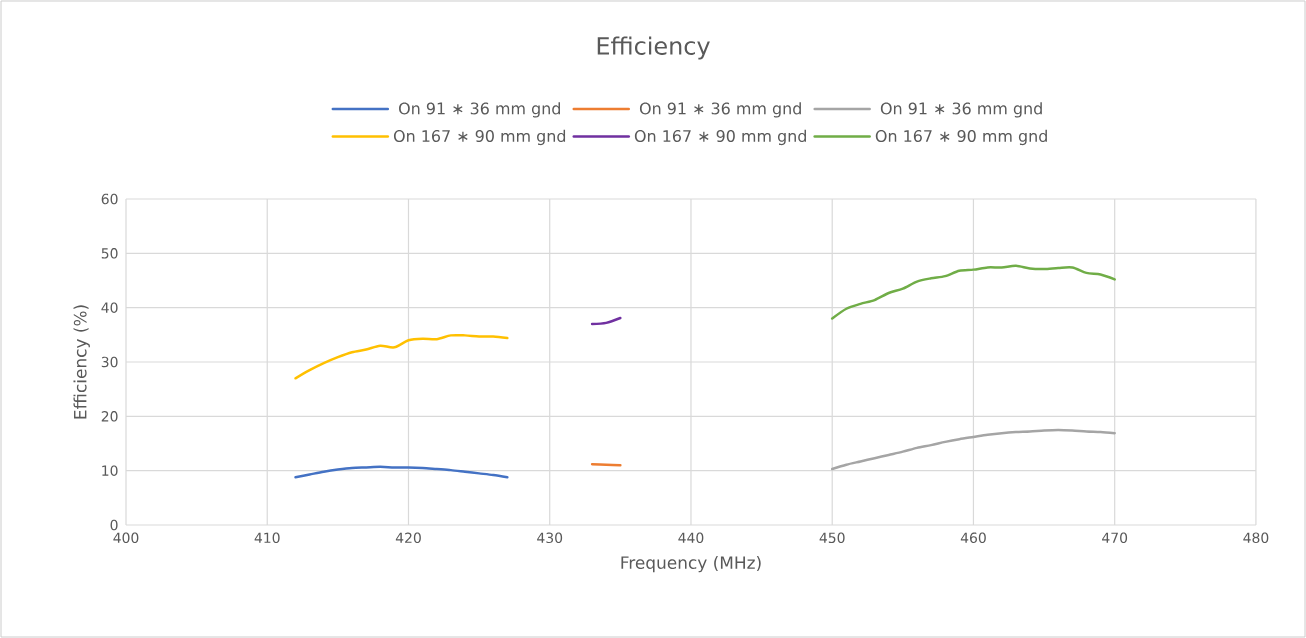 Image resolution: width=1306 pixels, height=638 pixels. I want to click on x-tick-label: 440, so click(691, 538).